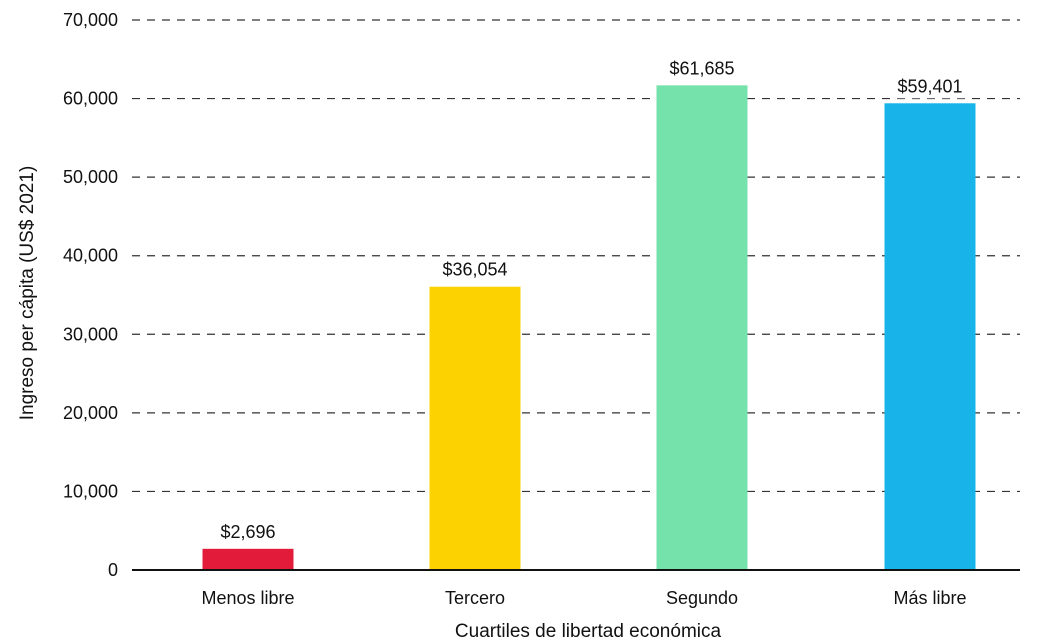 This screenshot has height=643, width=1042. What do you see at coordinates (90, 413) in the screenshot?
I see `y-tick-label: 20,000` at bounding box center [90, 413].